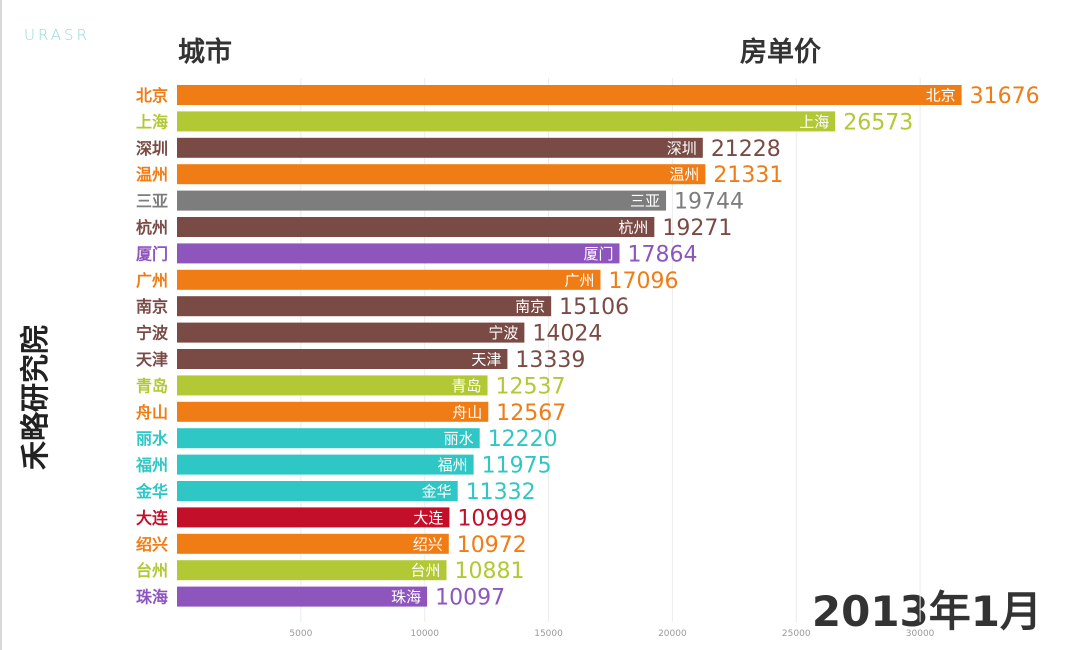 The image size is (1080, 650). I want to click on bar-row: 南京 南京 15106, so click(382, 307).